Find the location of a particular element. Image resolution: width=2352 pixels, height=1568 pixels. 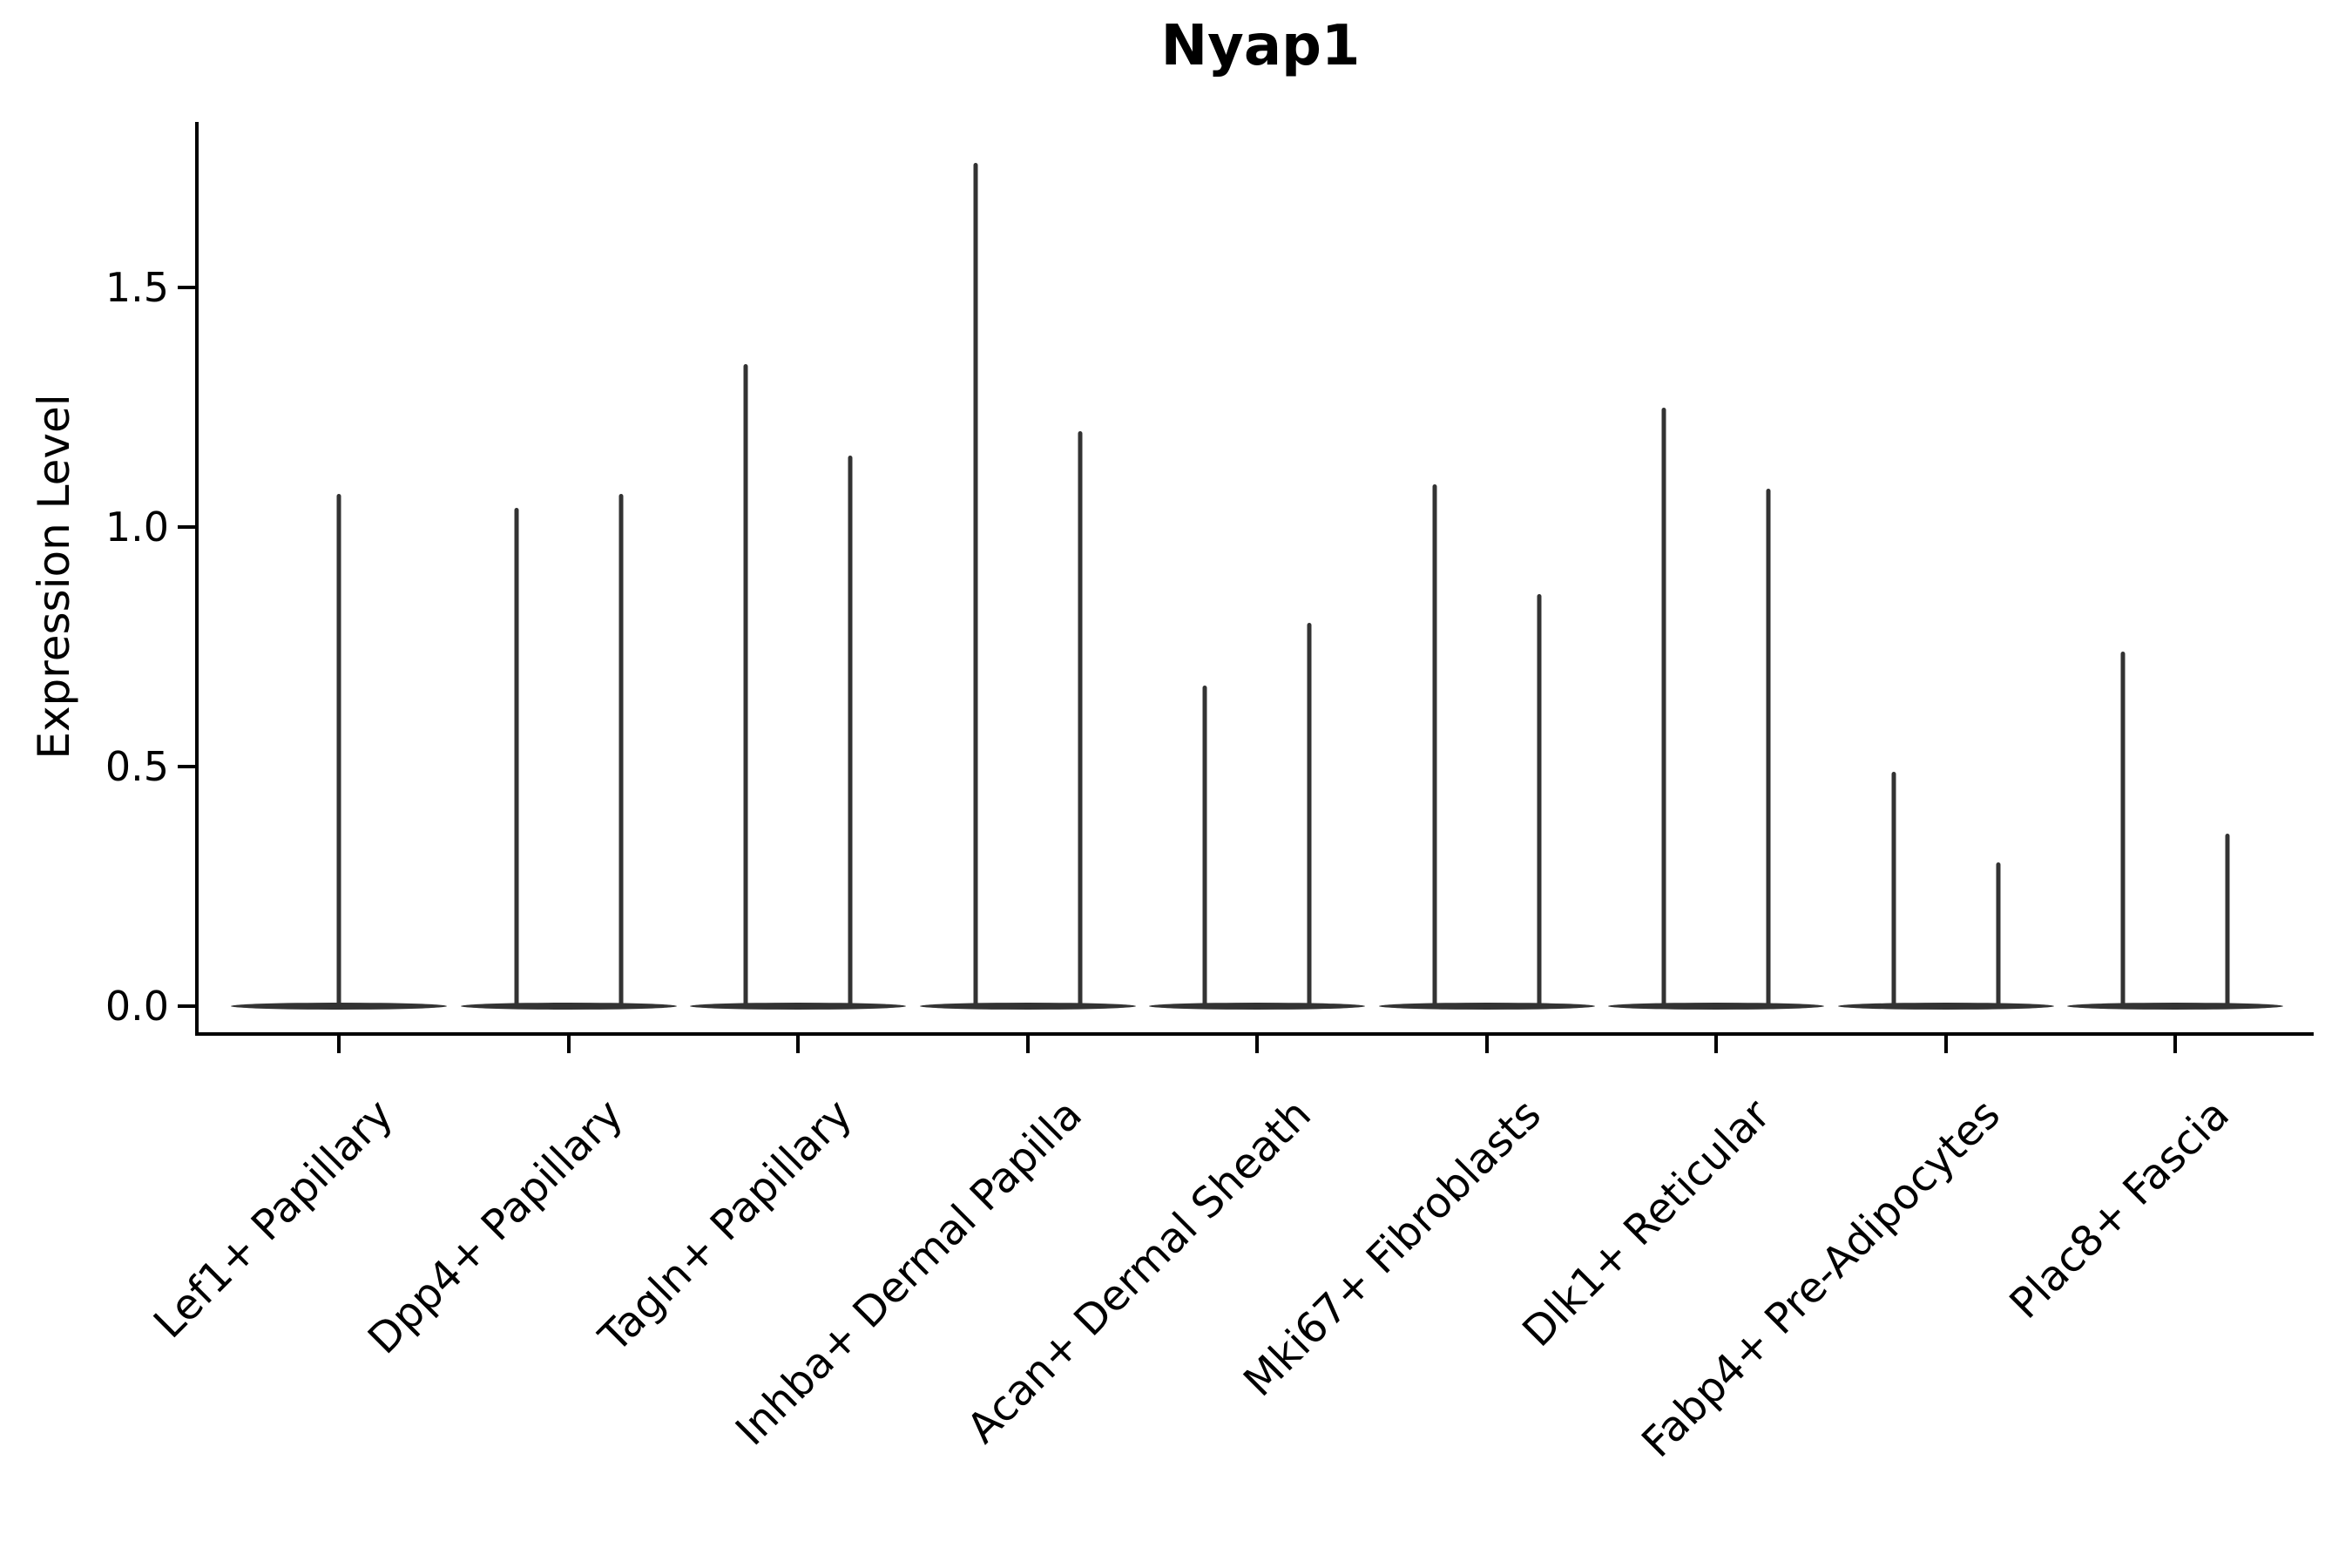

x-tick-label: Plac8+ Fascia is located at coordinates (2119, 1209).